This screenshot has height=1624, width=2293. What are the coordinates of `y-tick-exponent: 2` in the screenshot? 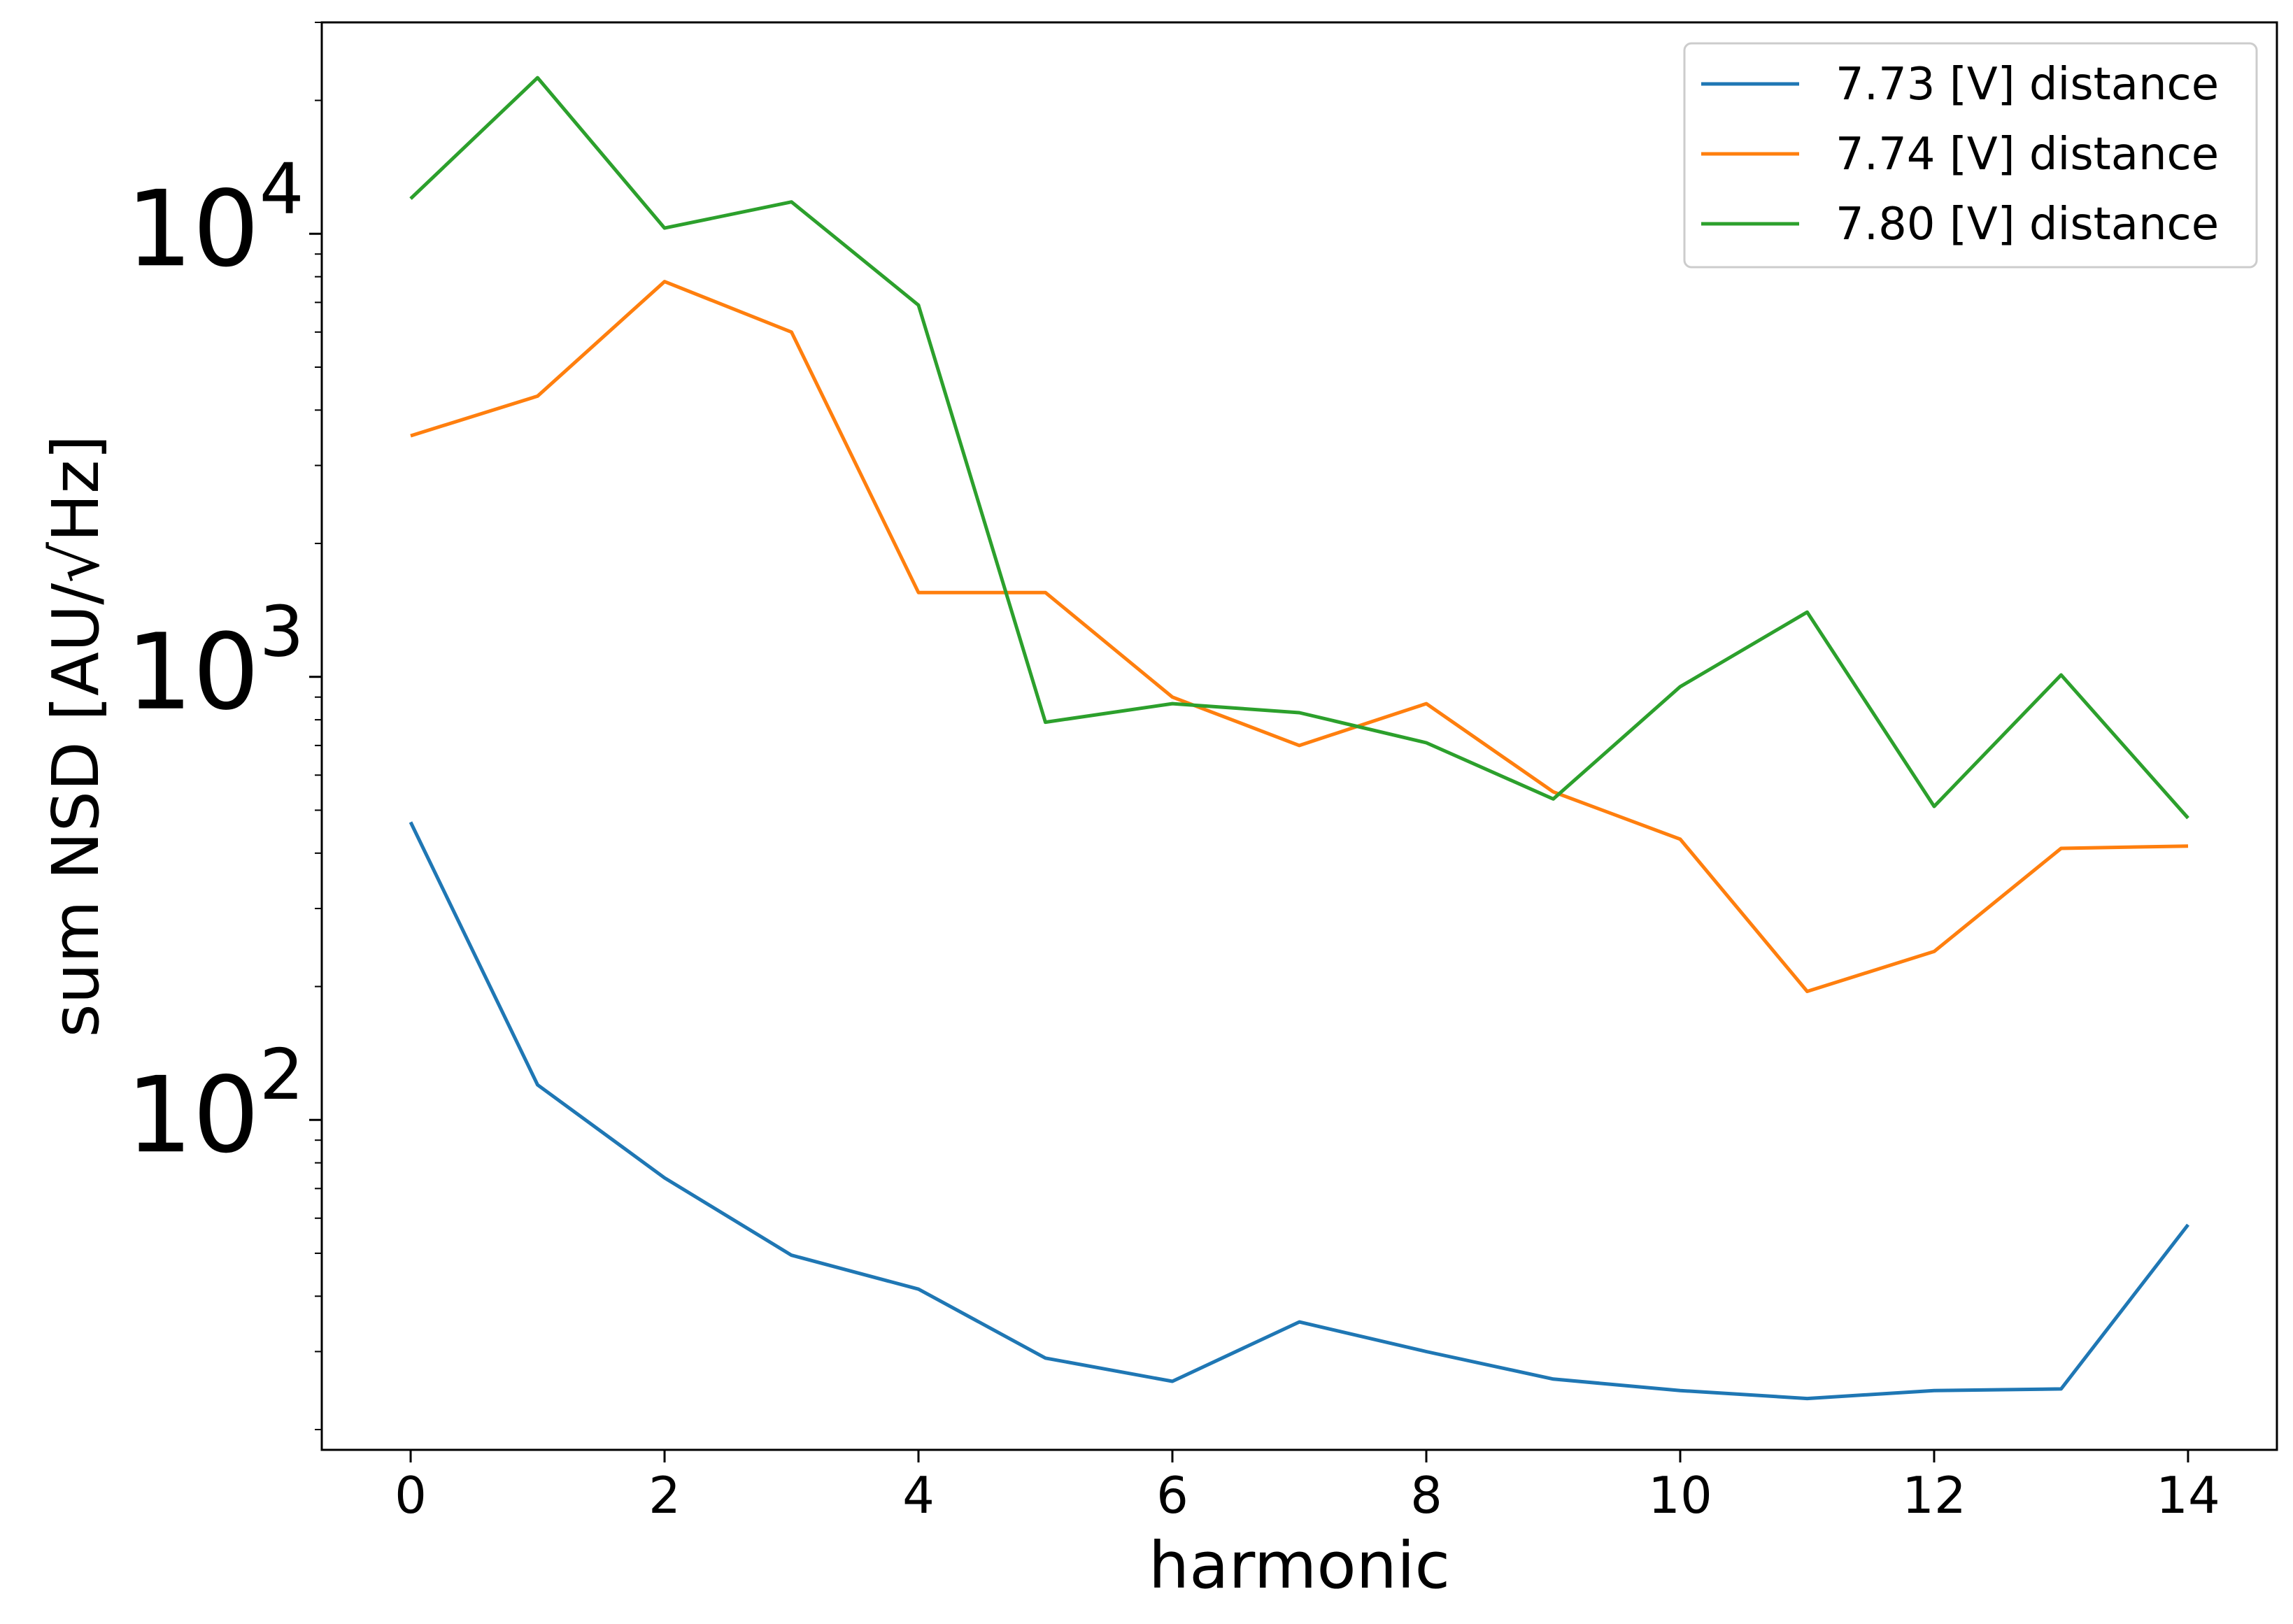 It's located at (282, 1075).